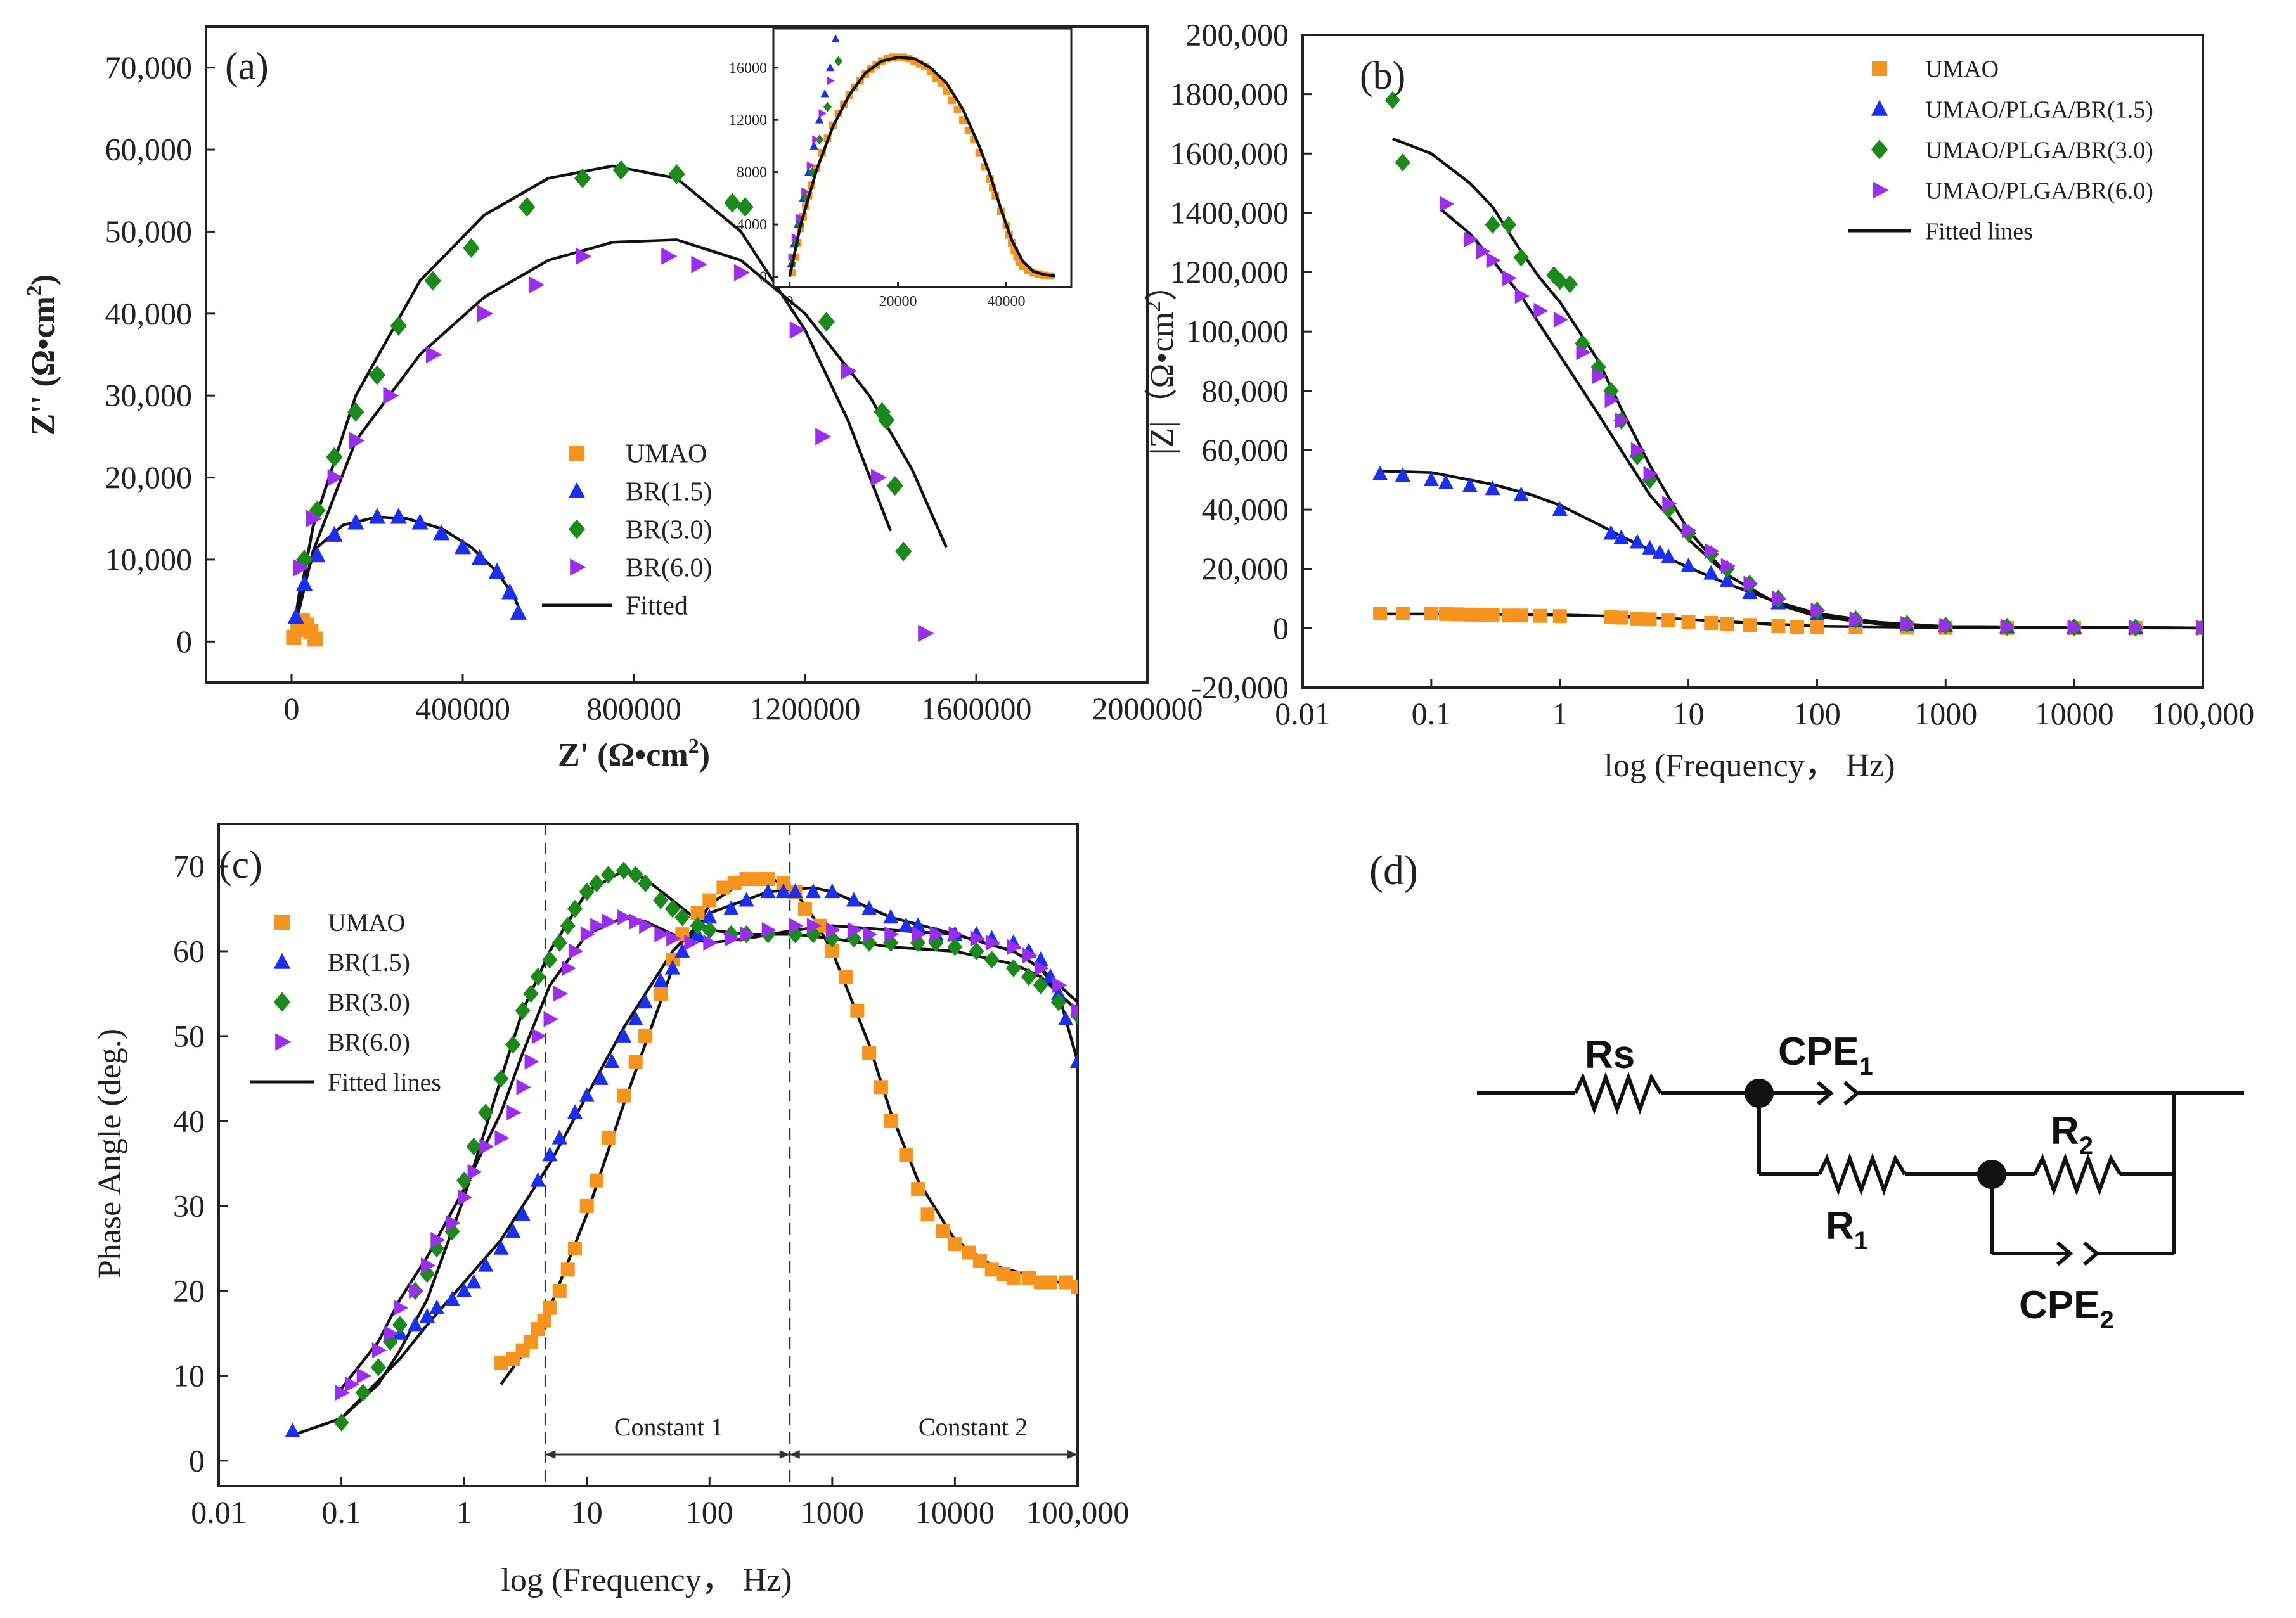 The width and height of the screenshot is (2296, 1618). I want to click on x-tick-label: 0.1, so click(1432, 713).